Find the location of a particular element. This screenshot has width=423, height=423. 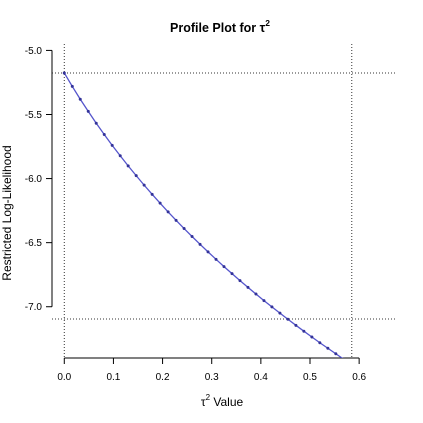

x-tick-label: 0.0 is located at coordinates (64, 377).